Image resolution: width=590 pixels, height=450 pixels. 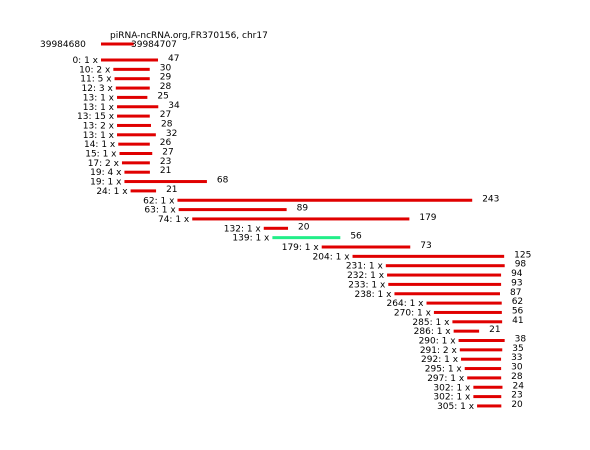 I want to click on read-bar-highlighted, so click(x=306, y=238).